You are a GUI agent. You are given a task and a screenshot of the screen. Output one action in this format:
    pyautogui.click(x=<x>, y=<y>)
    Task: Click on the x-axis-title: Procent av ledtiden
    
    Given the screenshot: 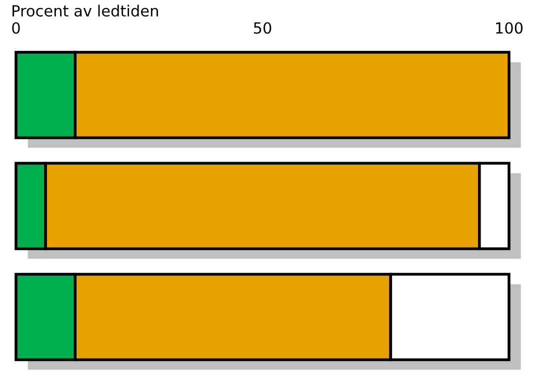 What is the action you would take?
    pyautogui.click(x=85, y=10)
    